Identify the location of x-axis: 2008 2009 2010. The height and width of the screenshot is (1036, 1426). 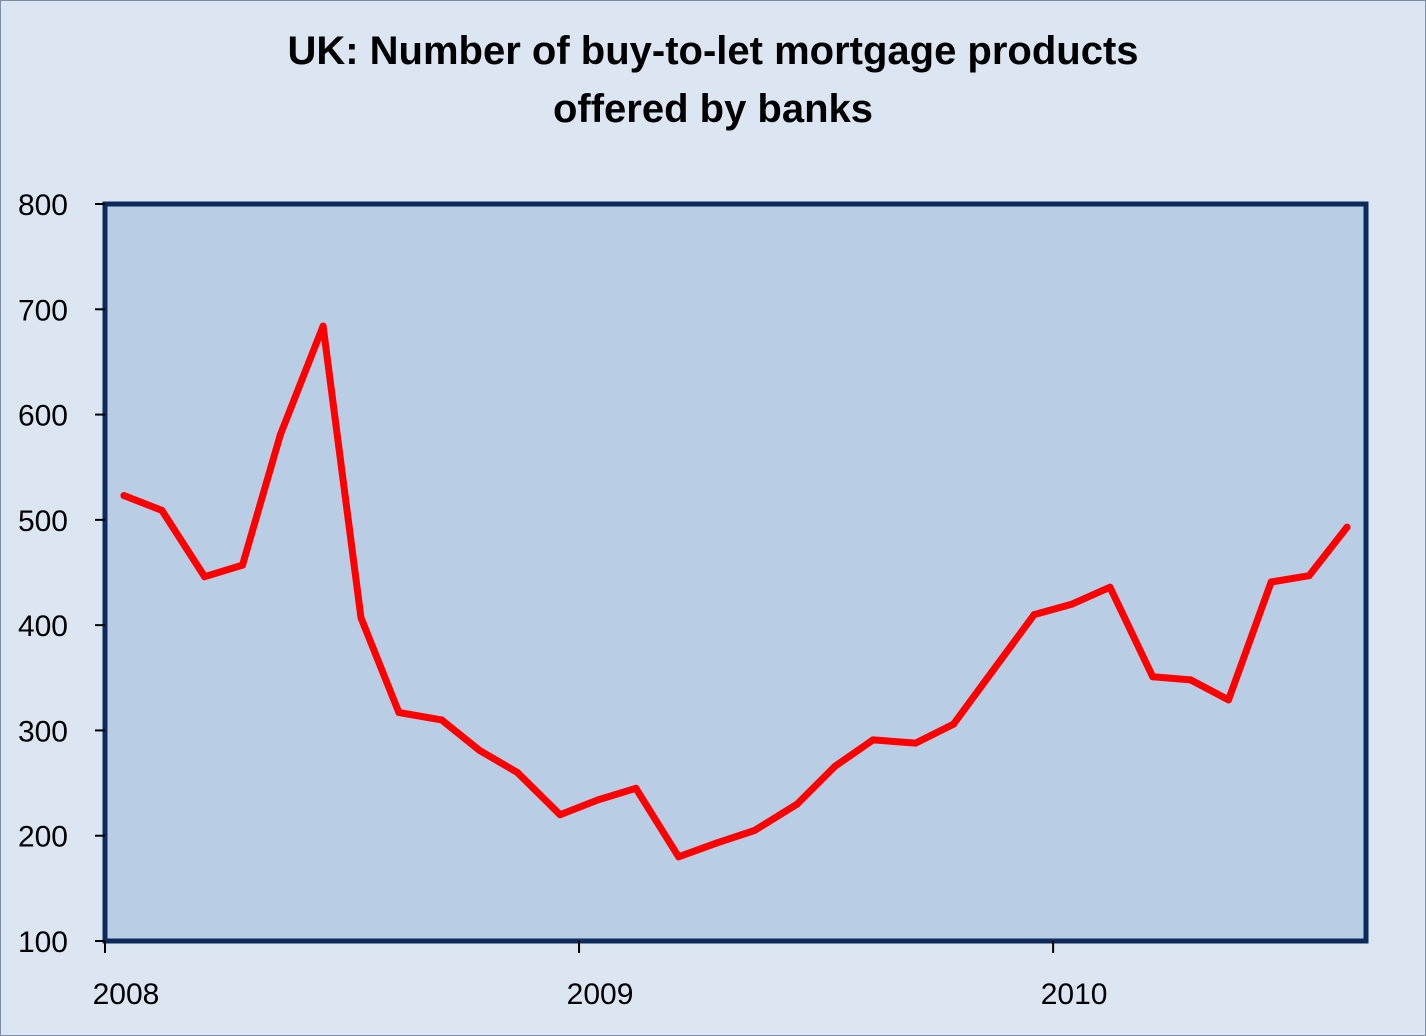
(600, 976).